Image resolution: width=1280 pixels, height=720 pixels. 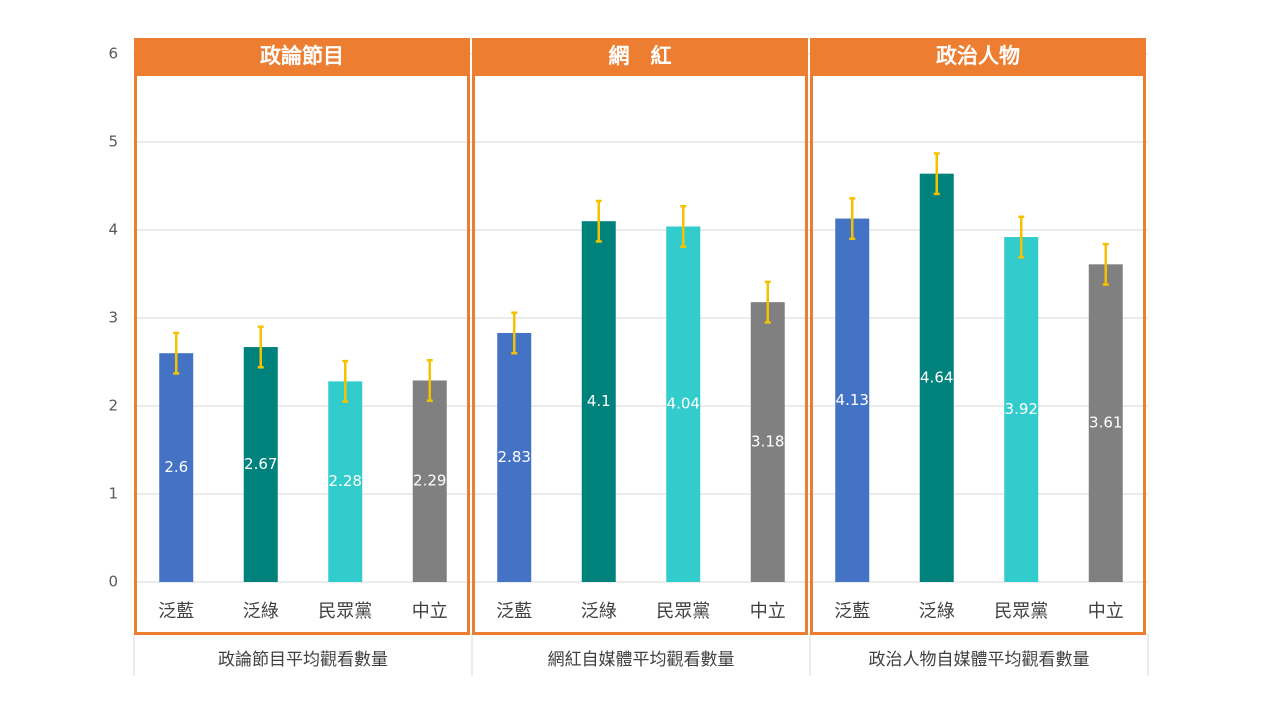 What do you see at coordinates (113, 230) in the screenshot?
I see `y-tick-label: 4` at bounding box center [113, 230].